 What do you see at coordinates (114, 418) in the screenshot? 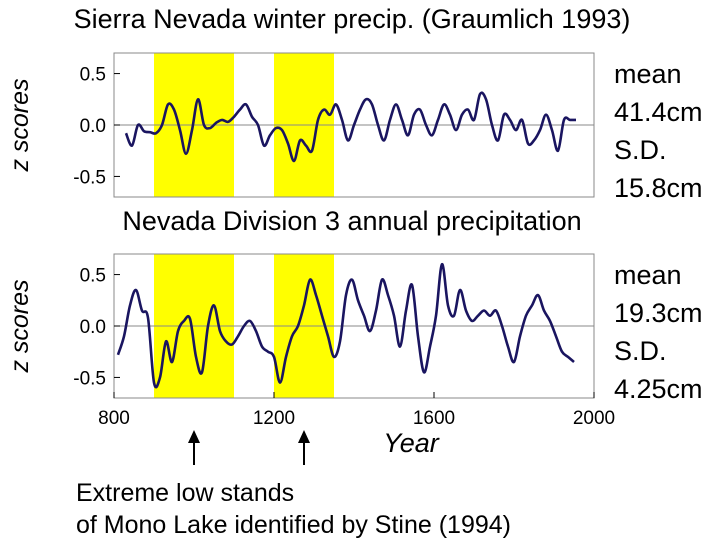
I see `x-tick-label: 800` at bounding box center [114, 418].